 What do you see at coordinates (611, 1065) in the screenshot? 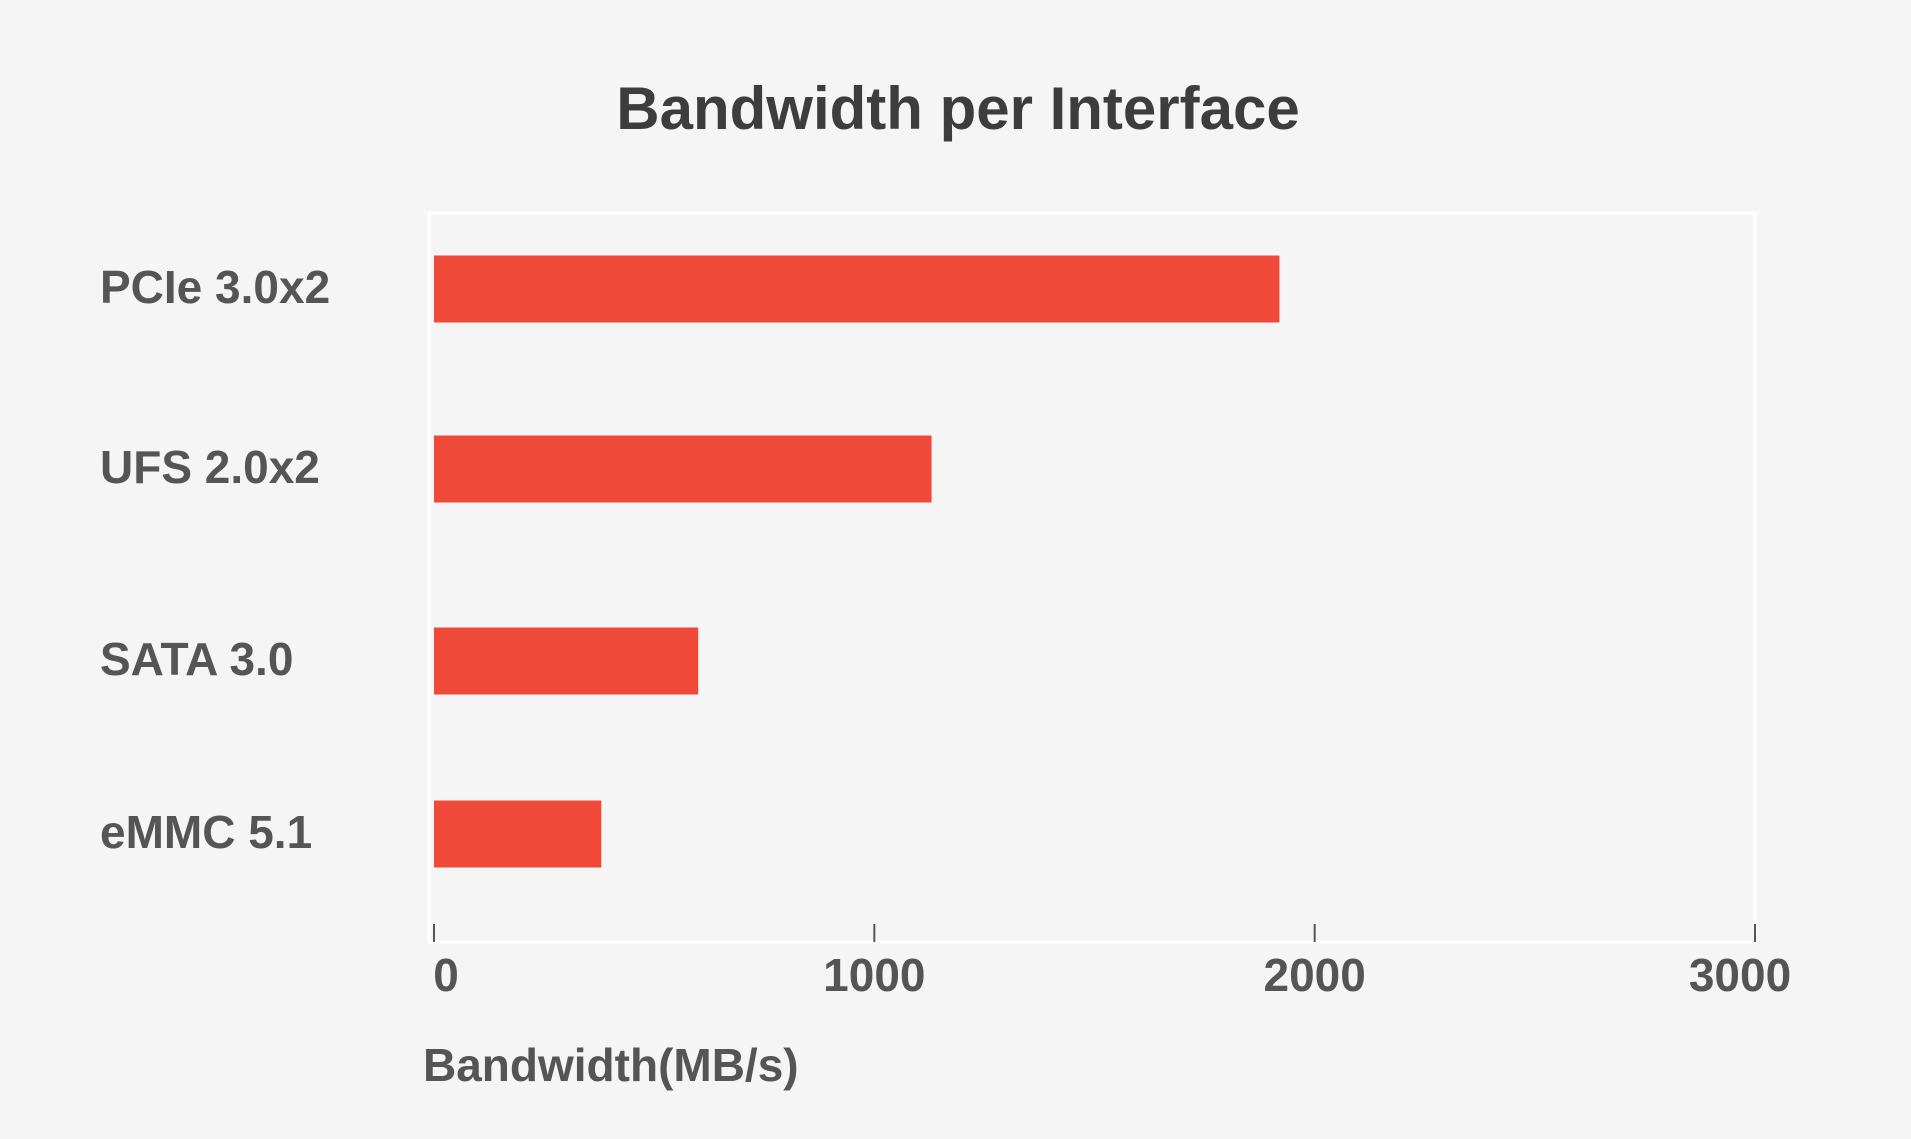
I see `x-axis-title: Bandwidth(MB/s)` at bounding box center [611, 1065].